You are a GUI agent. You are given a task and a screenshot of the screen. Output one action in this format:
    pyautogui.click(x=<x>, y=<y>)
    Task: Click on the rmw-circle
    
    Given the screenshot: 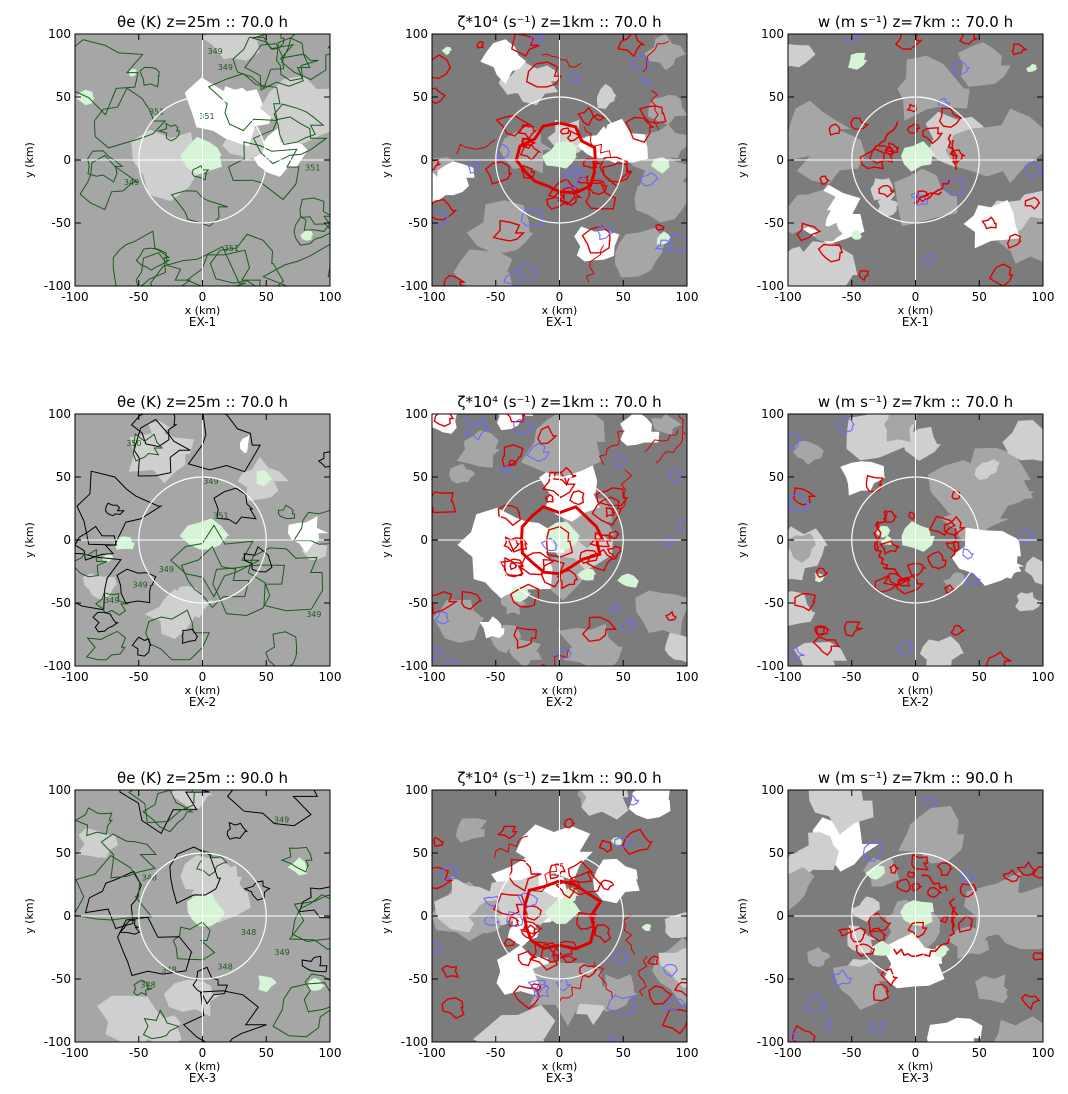 What is the action you would take?
    pyautogui.click(x=915, y=916)
    